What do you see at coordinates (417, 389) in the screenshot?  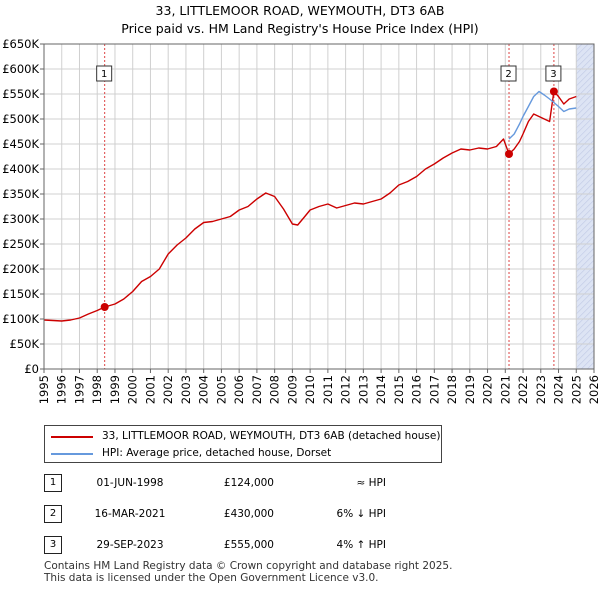 I see `x-tick-label: 2016` at bounding box center [417, 389].